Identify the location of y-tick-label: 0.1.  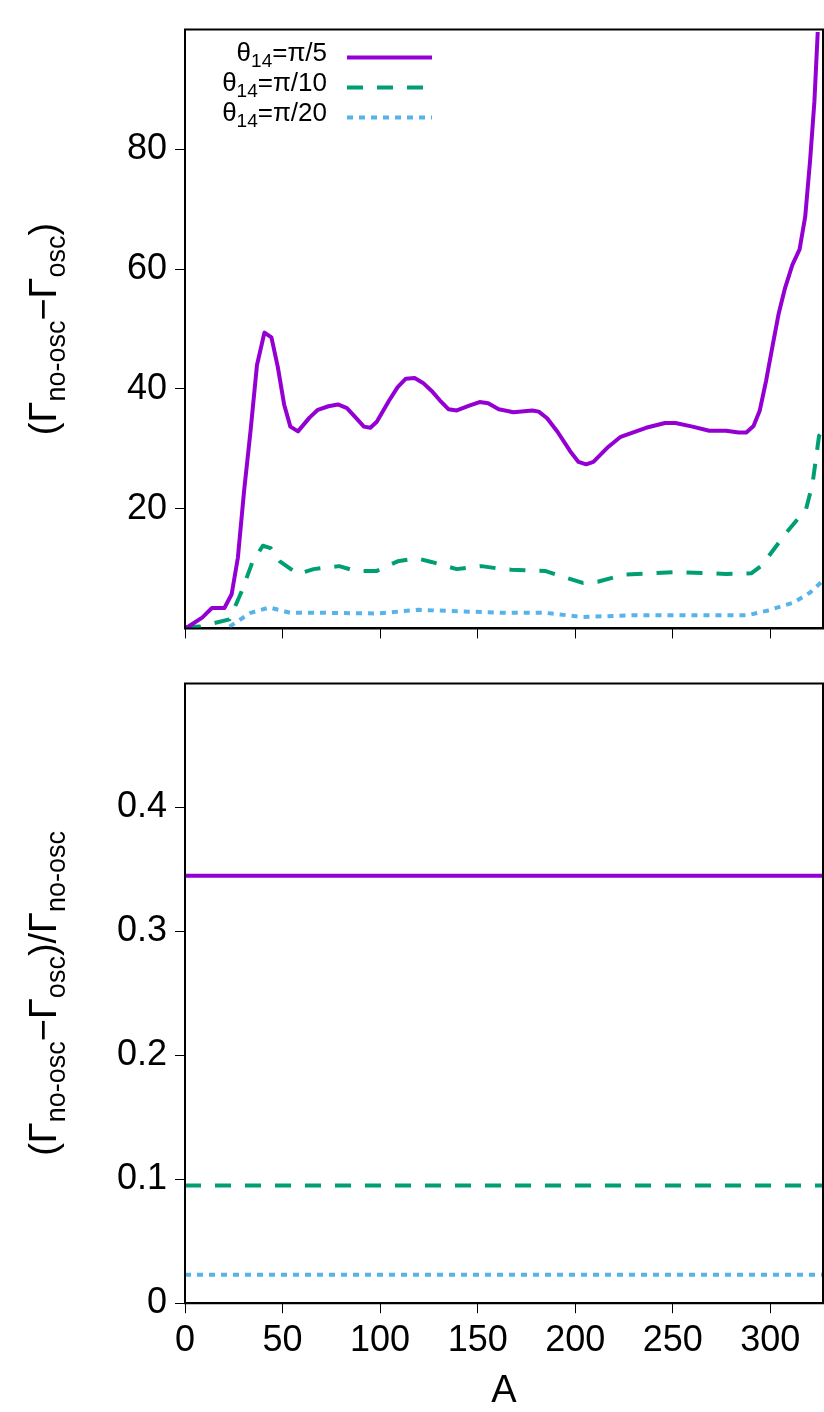
(141, 1177).